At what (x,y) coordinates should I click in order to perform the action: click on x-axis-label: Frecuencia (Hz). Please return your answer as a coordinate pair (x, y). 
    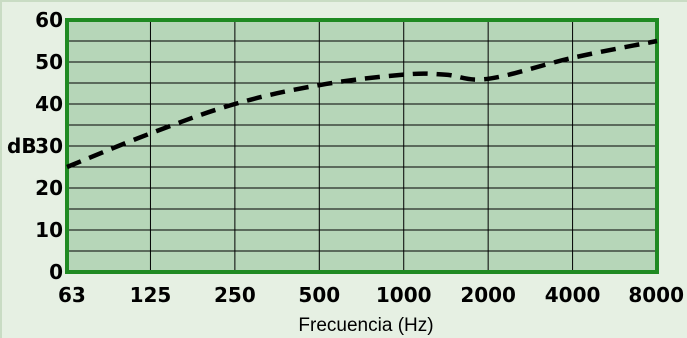
    Looking at the image, I should click on (365, 325).